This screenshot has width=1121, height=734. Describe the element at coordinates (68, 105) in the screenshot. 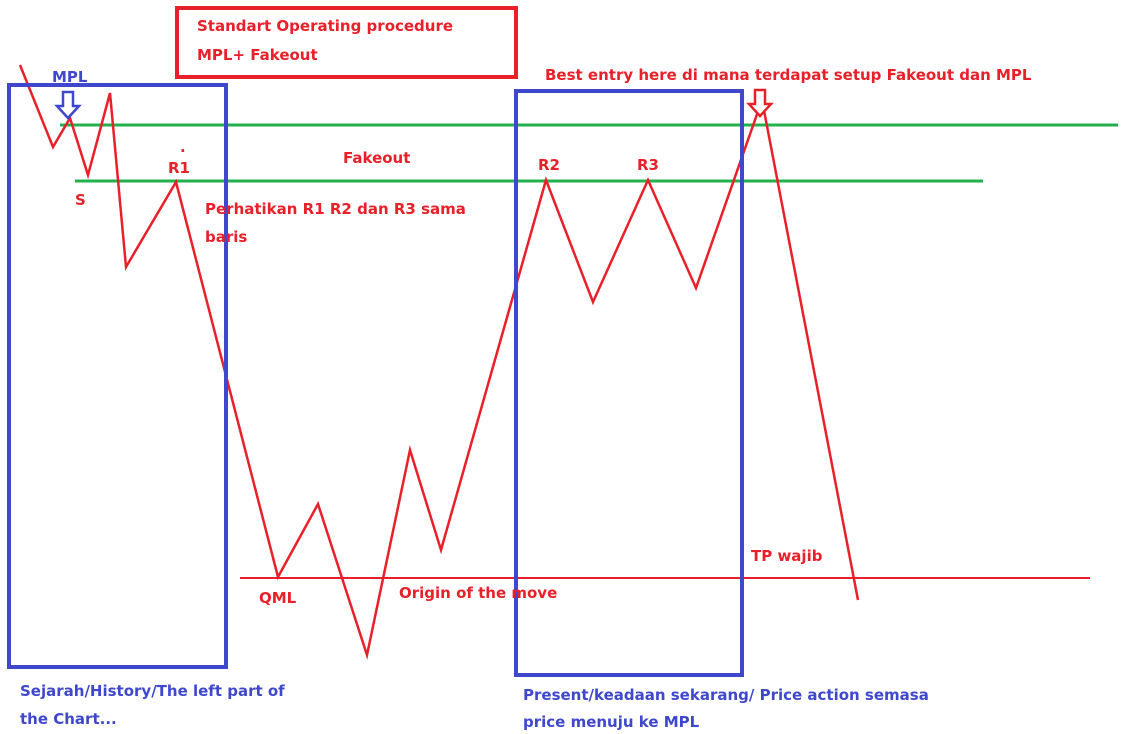

I see `mpl-arrow` at that location.